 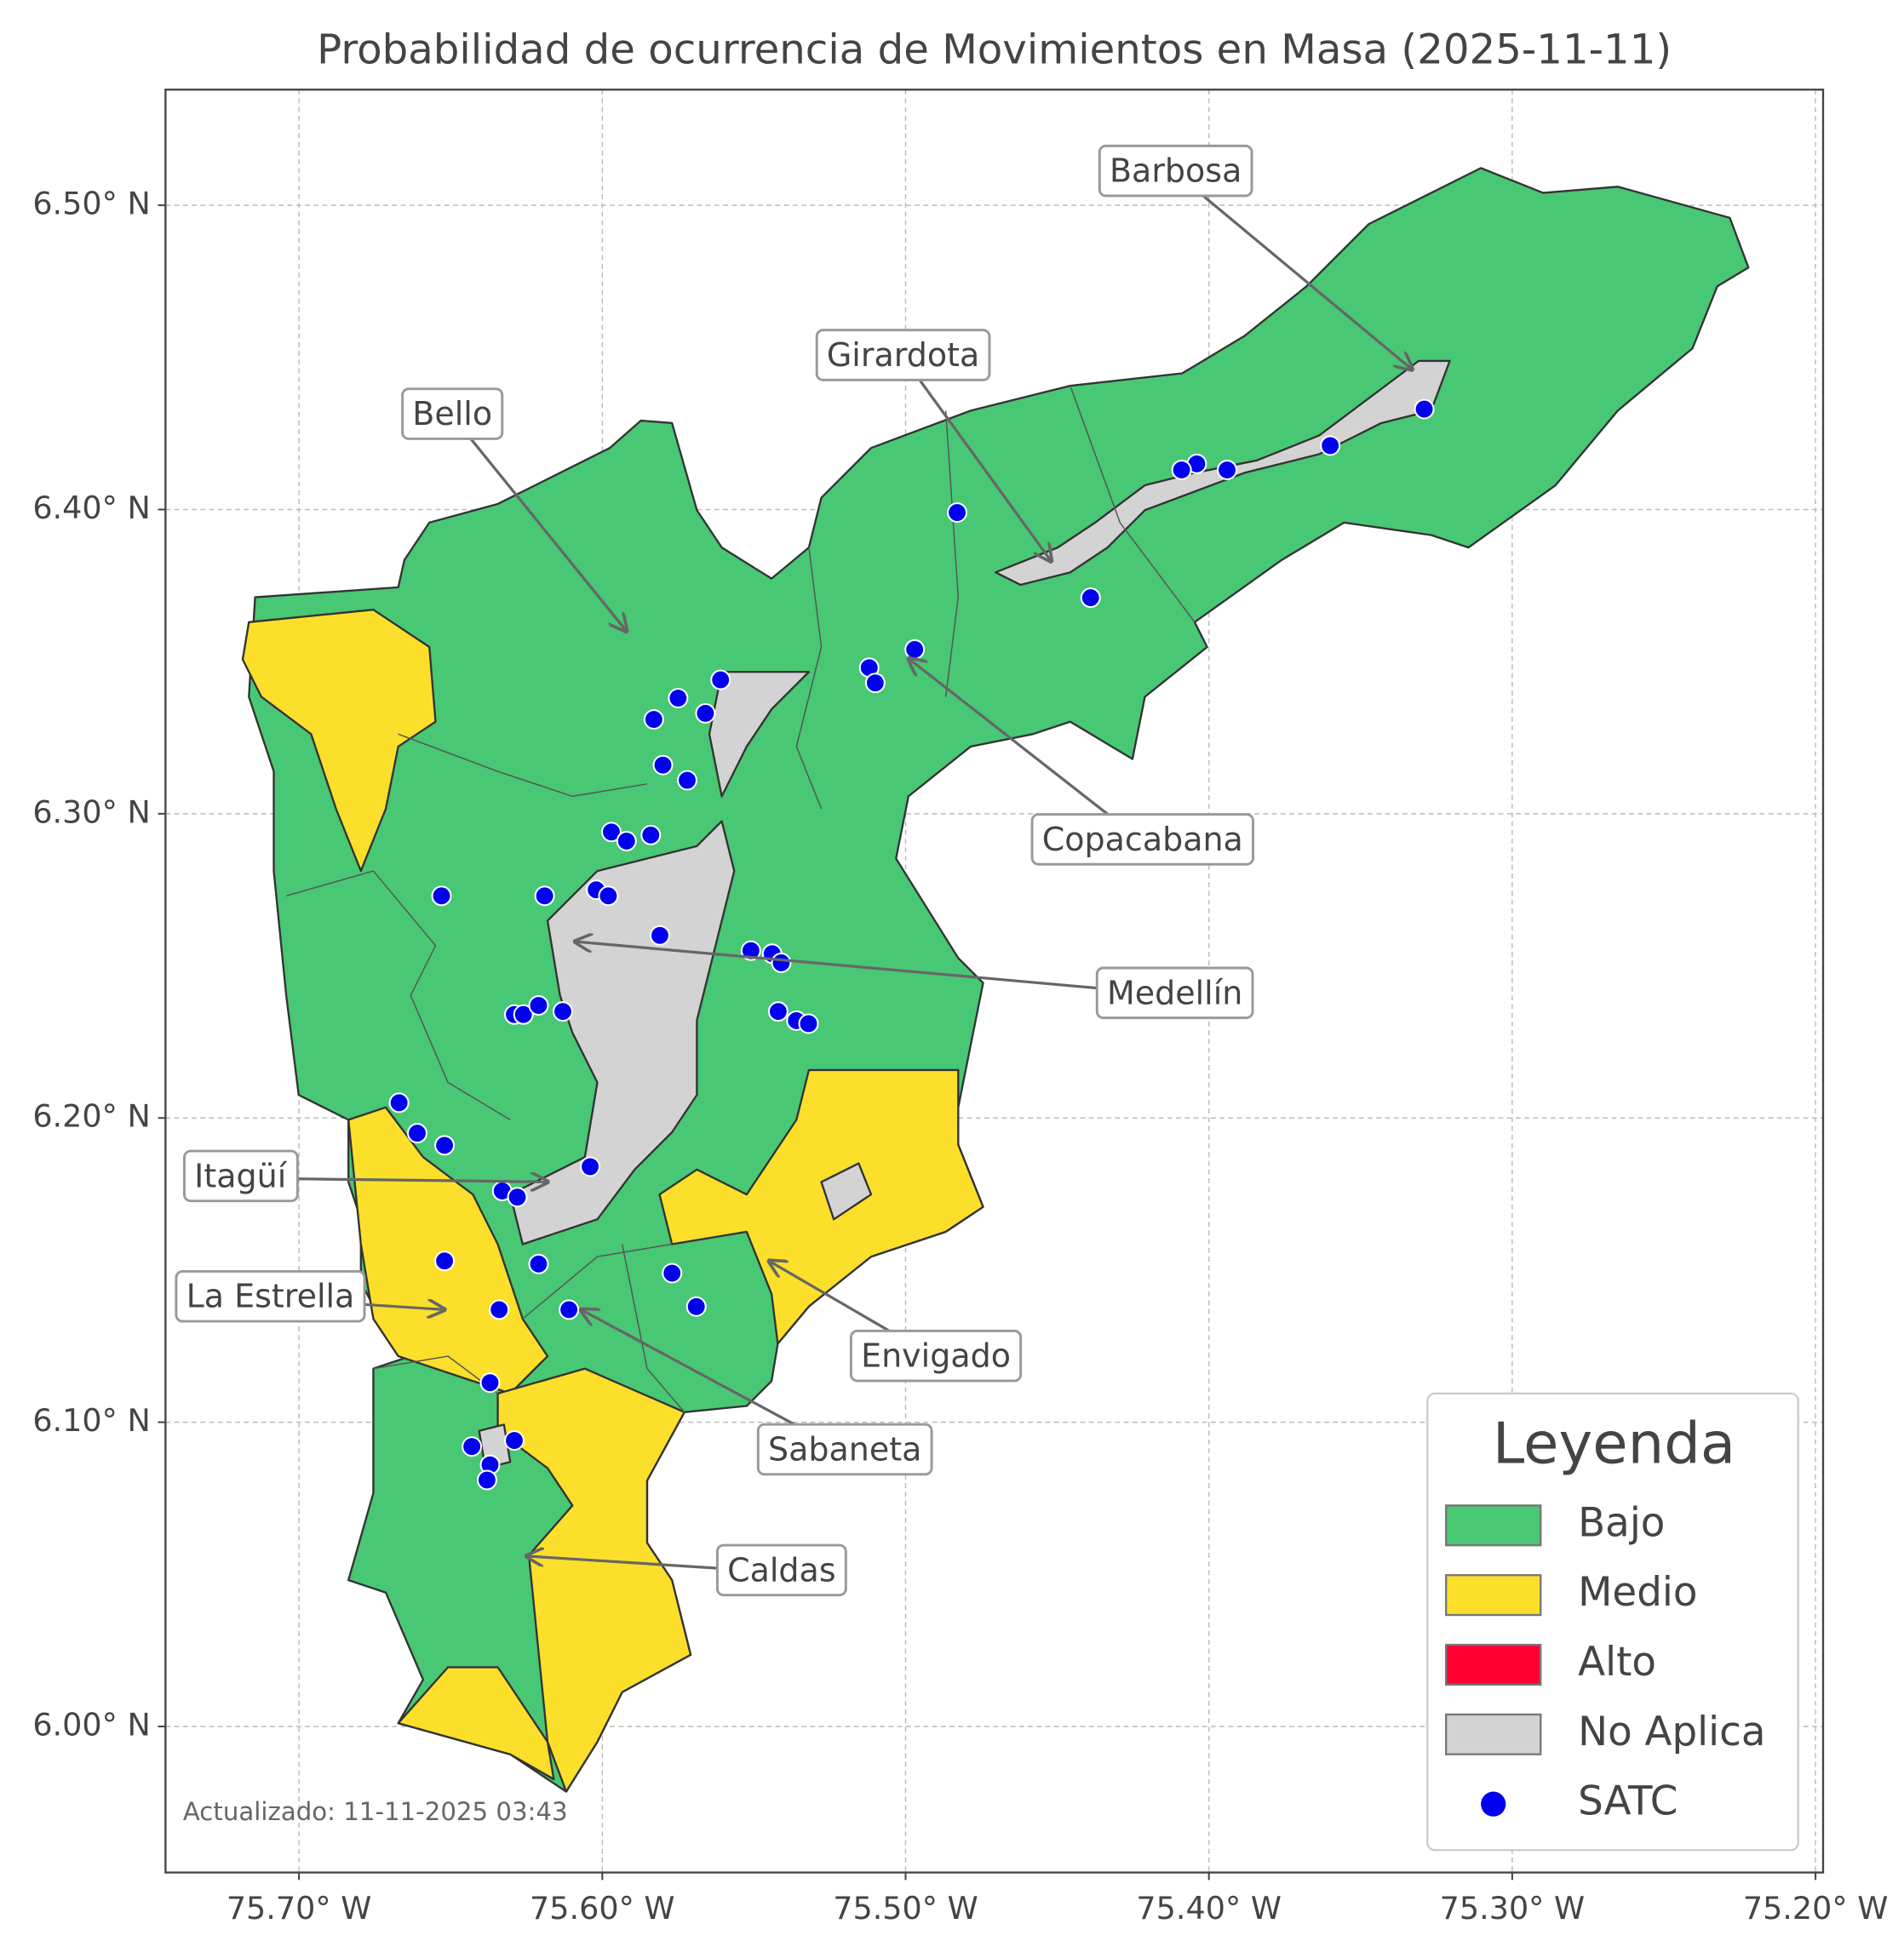 I want to click on annotation-label: Girardota, so click(x=903, y=355).